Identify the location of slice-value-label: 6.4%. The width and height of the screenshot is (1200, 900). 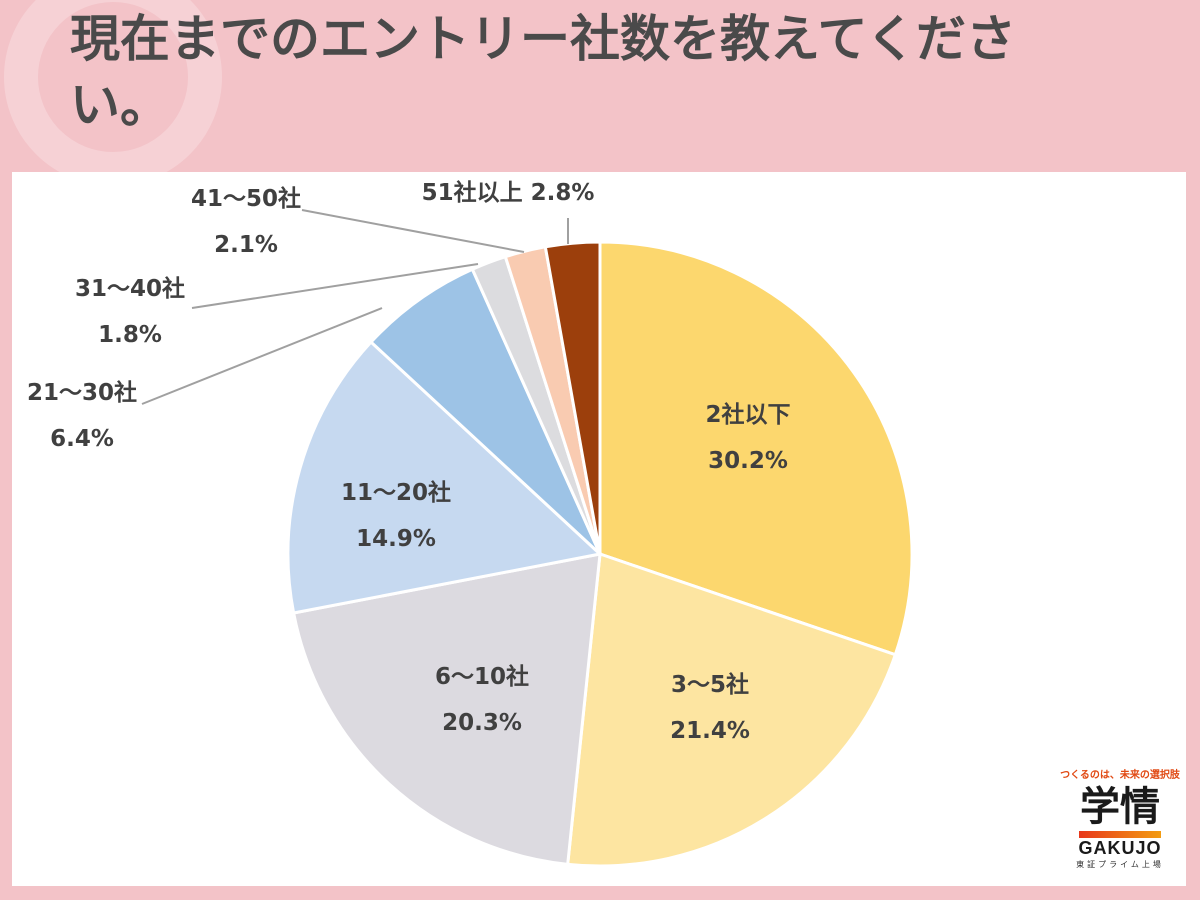
(82, 439).